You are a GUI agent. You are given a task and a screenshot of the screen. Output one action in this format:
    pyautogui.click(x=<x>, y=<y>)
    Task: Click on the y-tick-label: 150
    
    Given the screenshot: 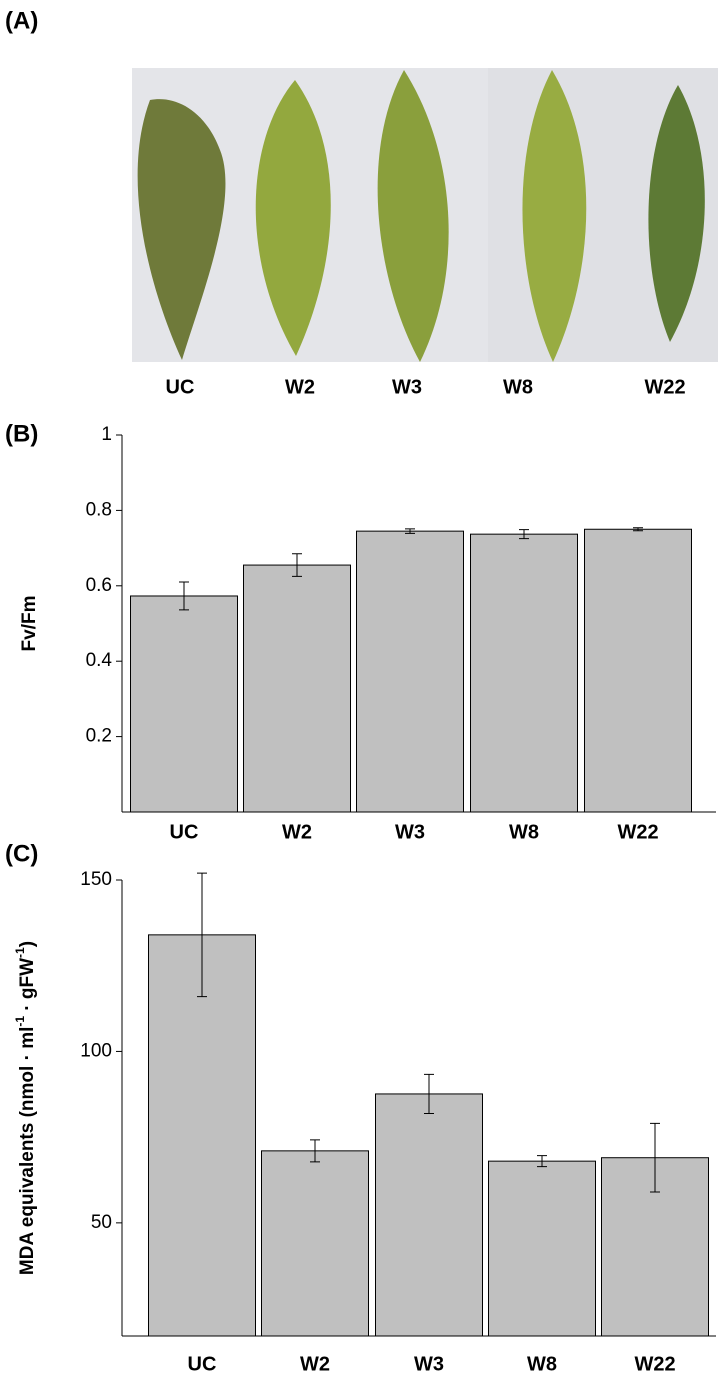 What is the action you would take?
    pyautogui.click(x=96, y=879)
    